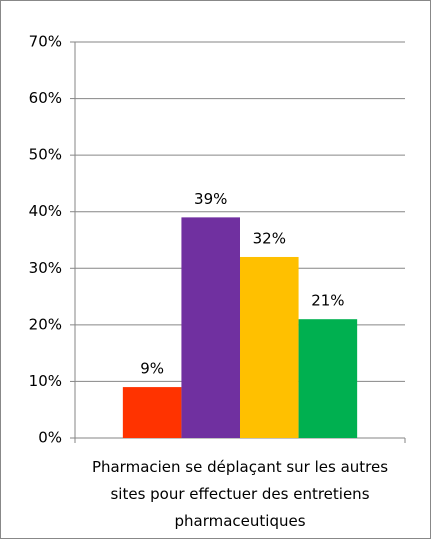 The width and height of the screenshot is (431, 539). I want to click on y-tick-label: 0%, so click(50, 438).